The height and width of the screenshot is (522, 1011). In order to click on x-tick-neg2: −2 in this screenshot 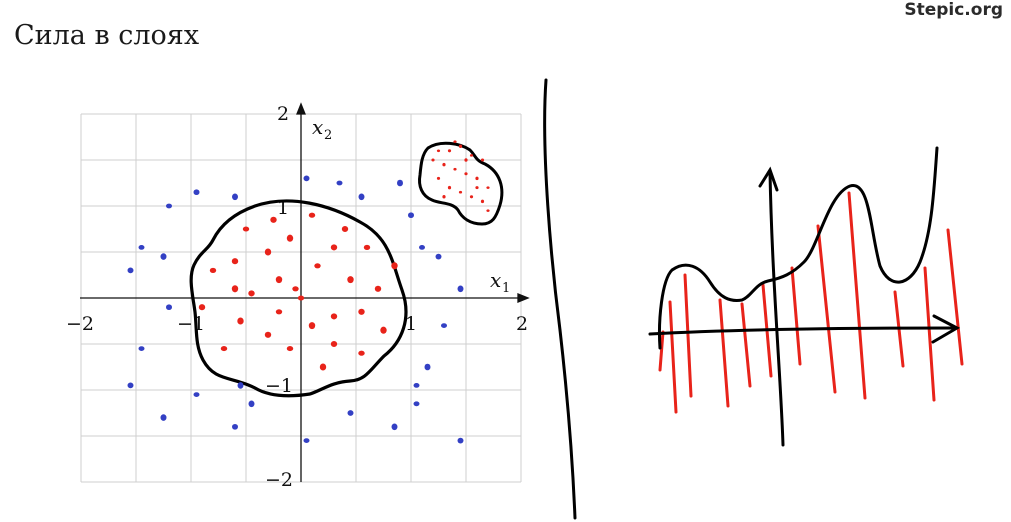, I will do `click(80, 324)`.